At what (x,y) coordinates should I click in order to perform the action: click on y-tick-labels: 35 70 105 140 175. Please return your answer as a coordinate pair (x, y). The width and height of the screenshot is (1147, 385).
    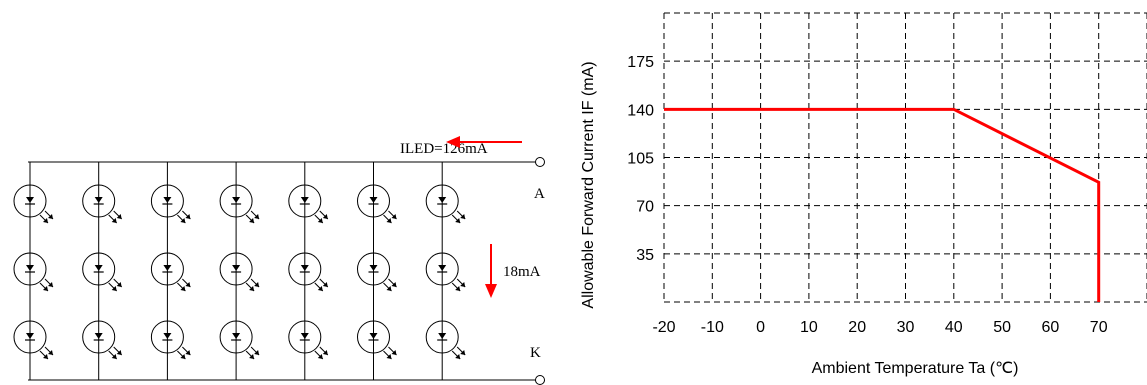
    Looking at the image, I should click on (640, 159).